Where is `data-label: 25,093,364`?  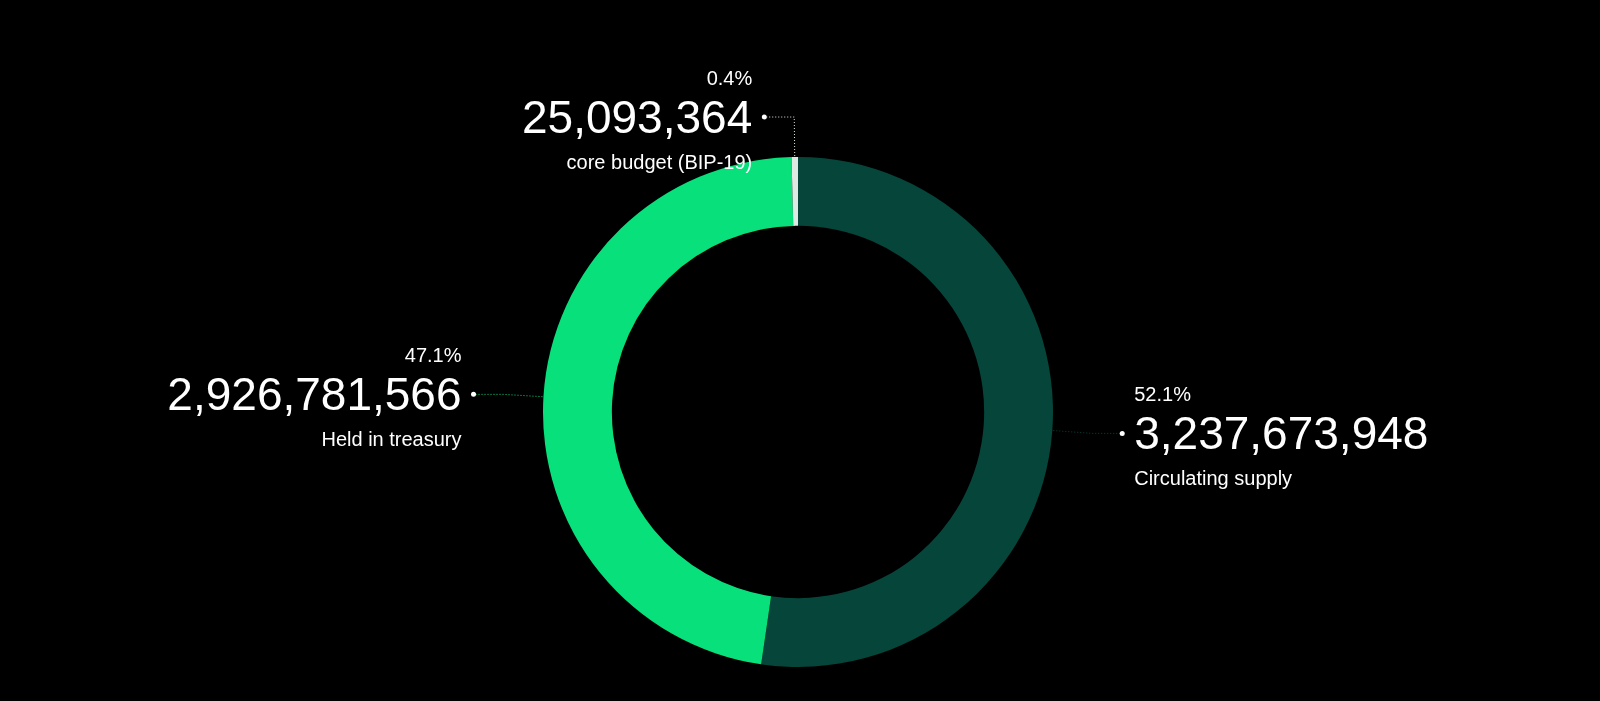 data-label: 25,093,364 is located at coordinates (637, 117).